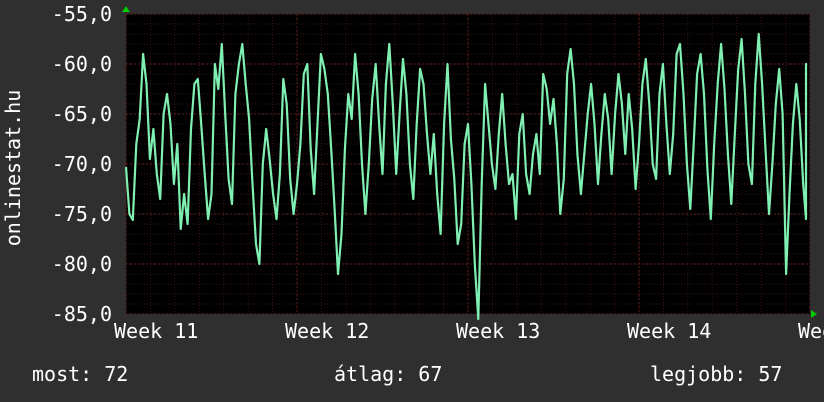  Describe the element at coordinates (498, 331) in the screenshot. I see `x-tick-label: Week 13` at that location.